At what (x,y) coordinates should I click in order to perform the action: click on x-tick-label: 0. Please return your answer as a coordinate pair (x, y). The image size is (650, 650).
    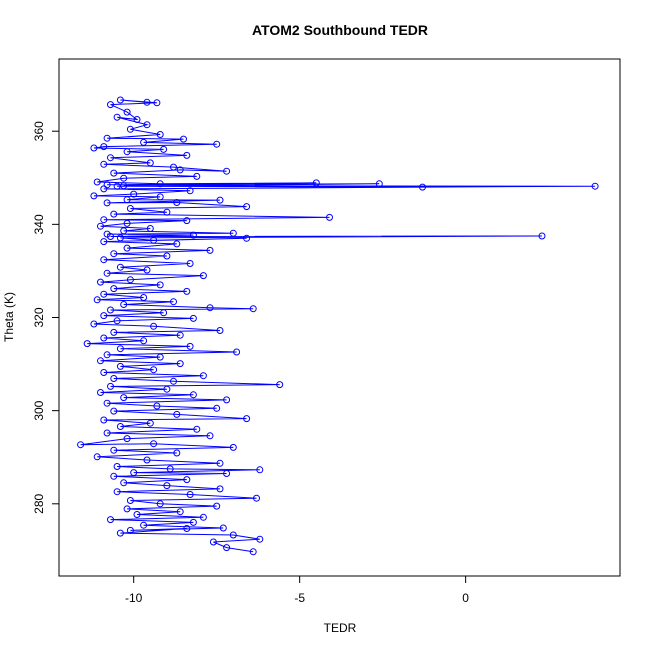
    Looking at the image, I should click on (465, 598).